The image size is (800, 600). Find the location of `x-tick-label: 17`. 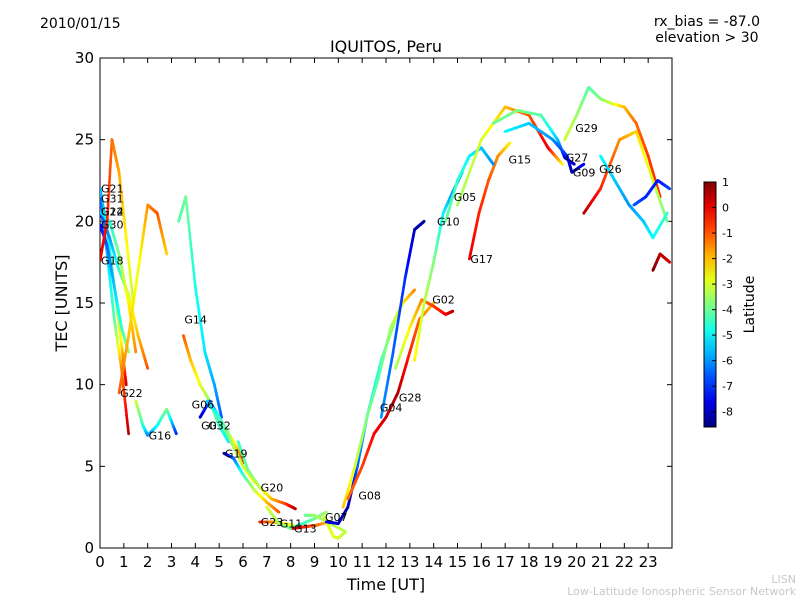

x-tick-label: 17 is located at coordinates (505, 562).